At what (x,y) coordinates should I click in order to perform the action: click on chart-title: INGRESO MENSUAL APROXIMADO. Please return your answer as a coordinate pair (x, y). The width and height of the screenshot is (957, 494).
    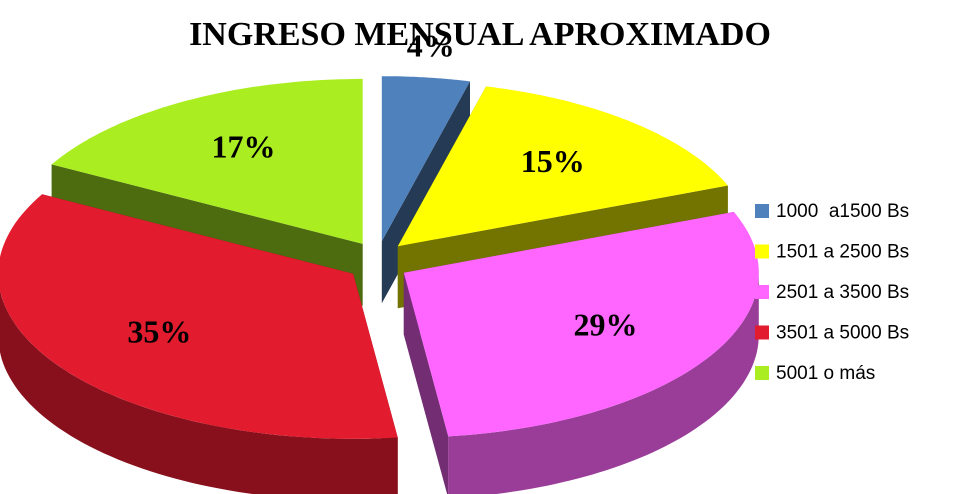
    Looking at the image, I should click on (480, 34).